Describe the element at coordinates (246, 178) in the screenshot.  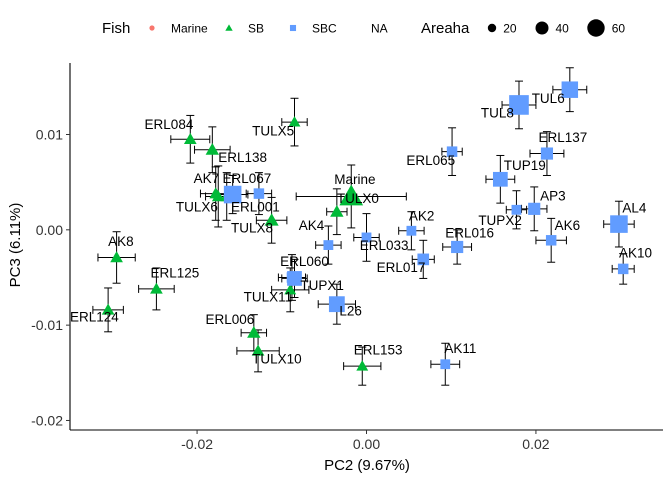
I see `point-label: ERL067` at that location.